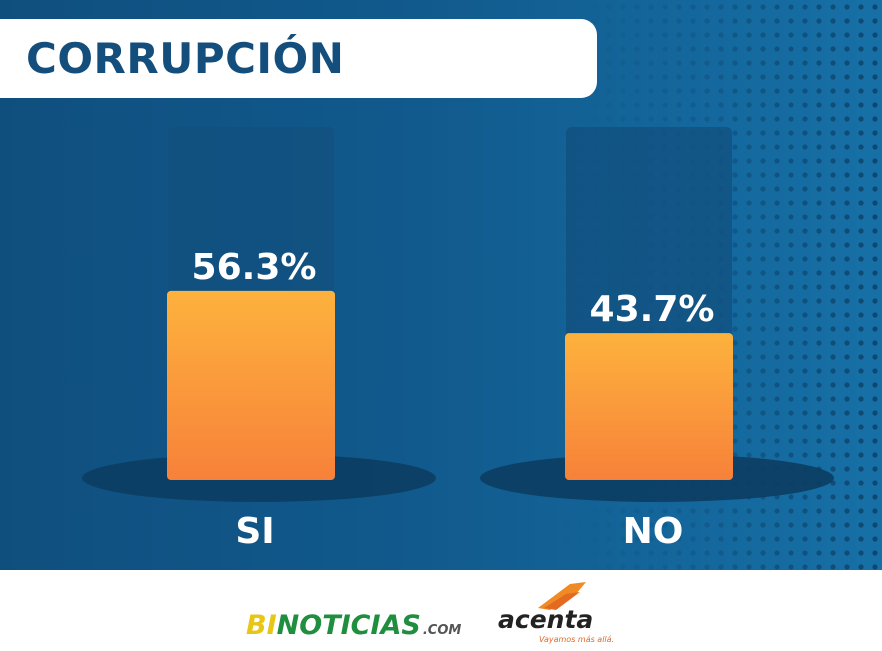 Image resolution: width=882 pixels, height=651 pixels. I want to click on data-label-no: 43.7%, so click(652, 309).